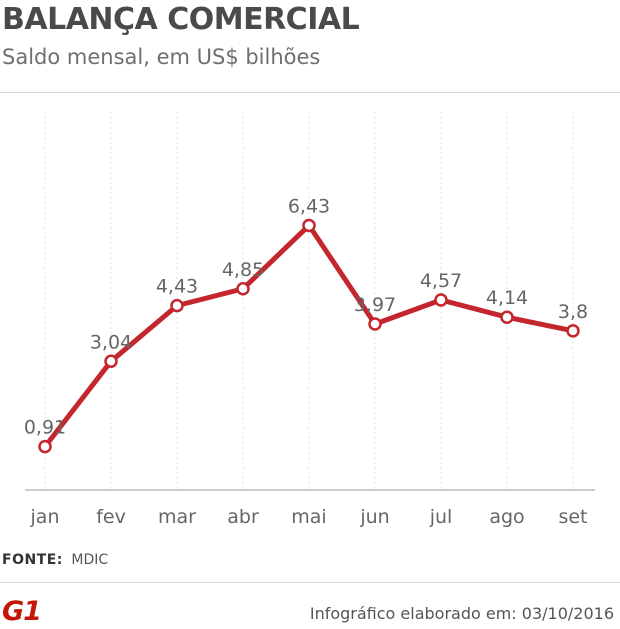 Image resolution: width=620 pixels, height=629 pixels. What do you see at coordinates (309, 206) in the screenshot?
I see `data-label-mai: 6,43` at bounding box center [309, 206].